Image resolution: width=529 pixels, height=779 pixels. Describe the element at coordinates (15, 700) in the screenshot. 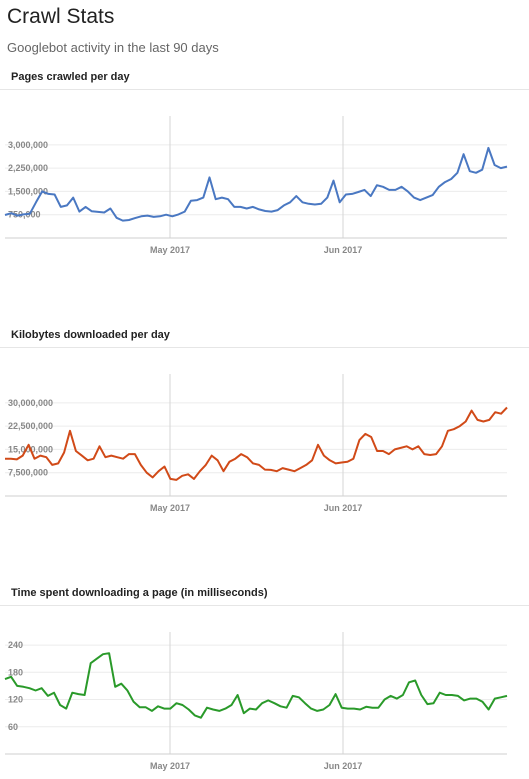

I see `y-tick-label: 120` at that location.